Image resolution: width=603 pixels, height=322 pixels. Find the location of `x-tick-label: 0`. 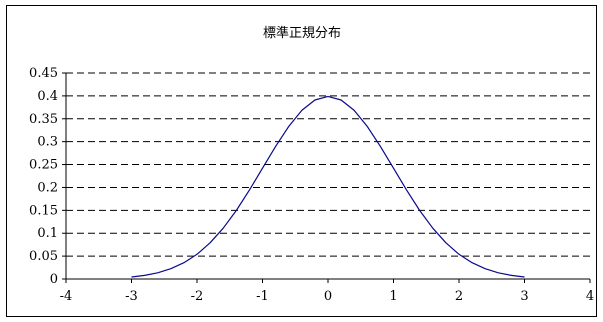

x-tick-label: 0 is located at coordinates (328, 296).